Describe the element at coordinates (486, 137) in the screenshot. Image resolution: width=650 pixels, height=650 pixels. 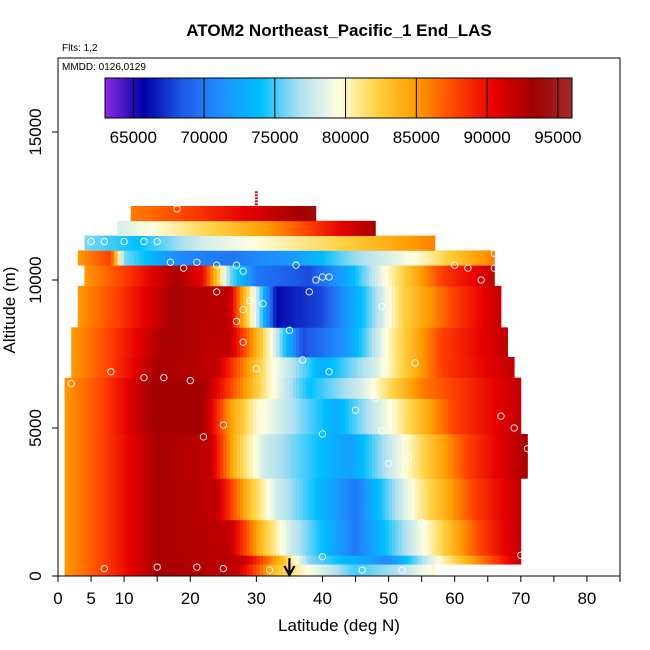
I see `colorbar-tick-label: 90000` at that location.